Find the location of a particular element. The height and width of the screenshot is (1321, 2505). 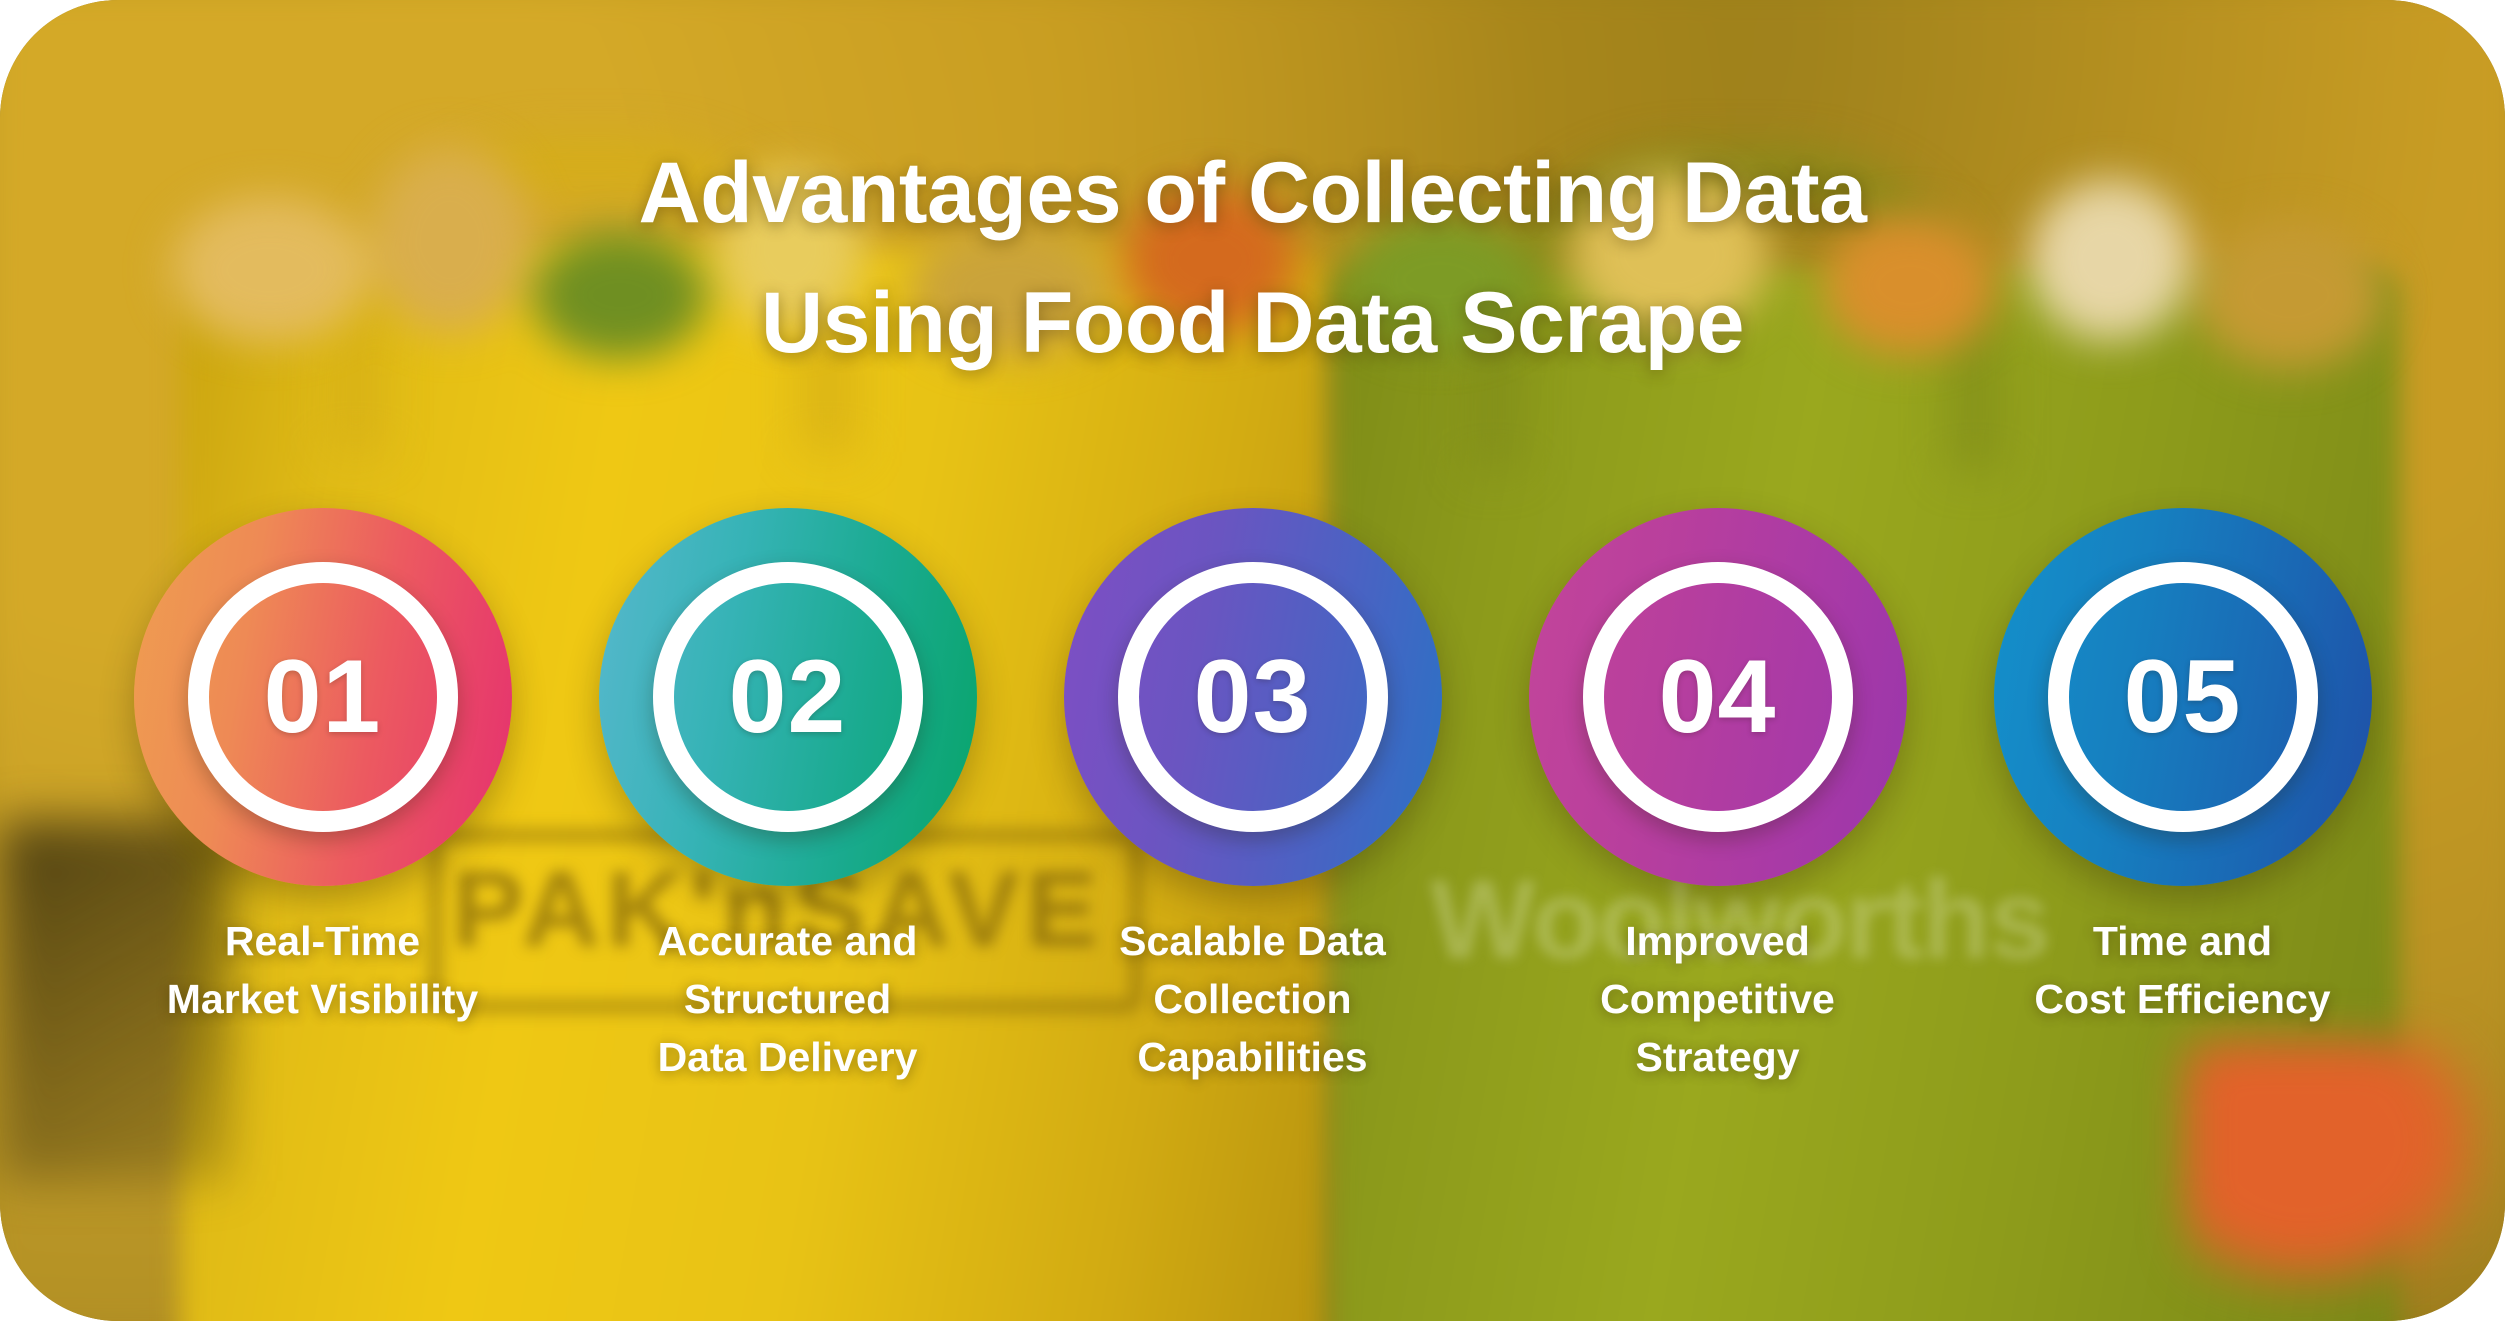

advantage-card-04: 04 Improved Competitive Strategy is located at coordinates (1717, 797).